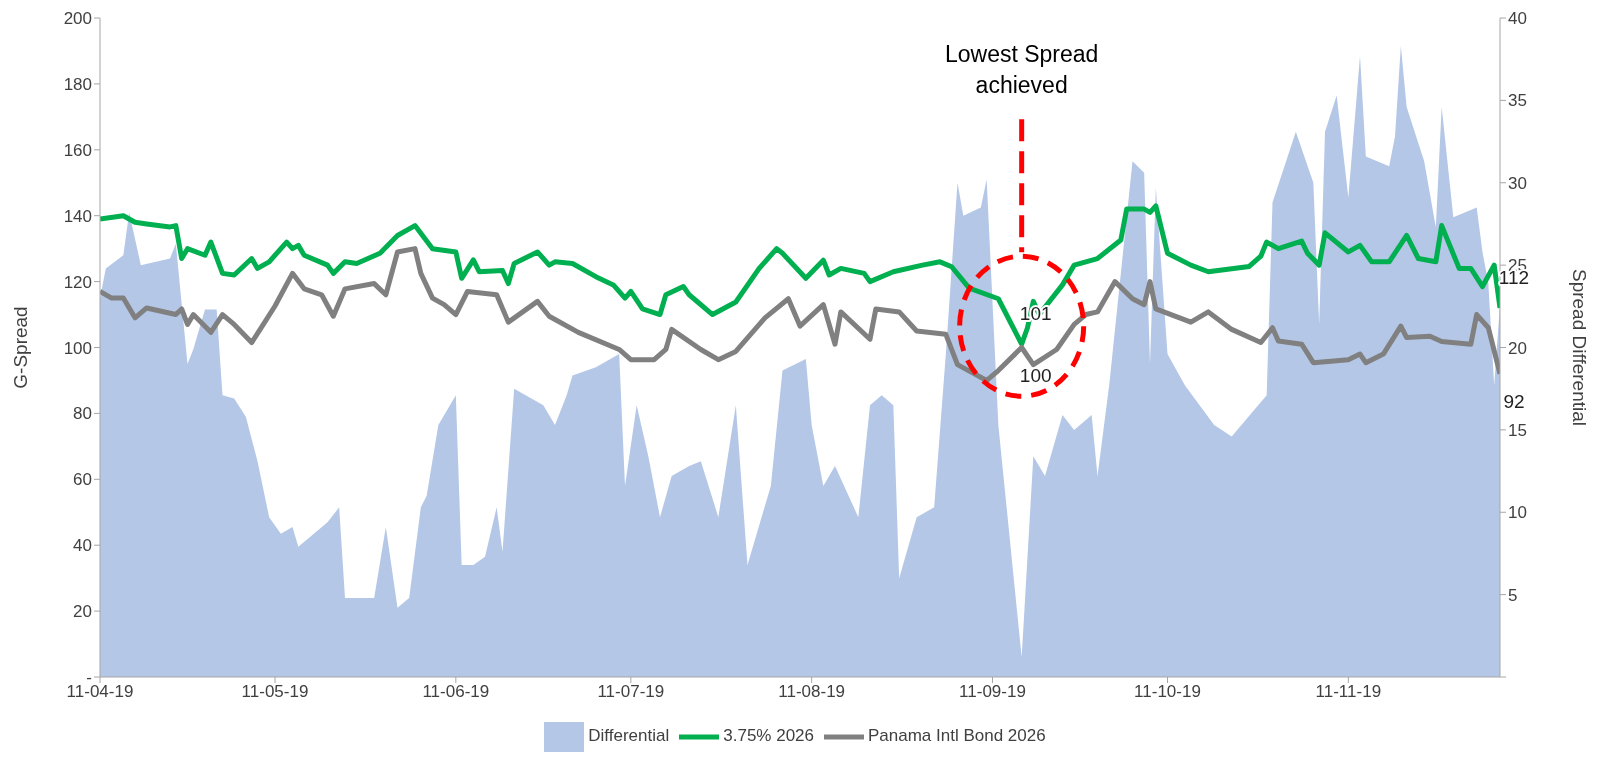 The height and width of the screenshot is (777, 1600). I want to click on y-tick-label: 160, so click(77, 150).